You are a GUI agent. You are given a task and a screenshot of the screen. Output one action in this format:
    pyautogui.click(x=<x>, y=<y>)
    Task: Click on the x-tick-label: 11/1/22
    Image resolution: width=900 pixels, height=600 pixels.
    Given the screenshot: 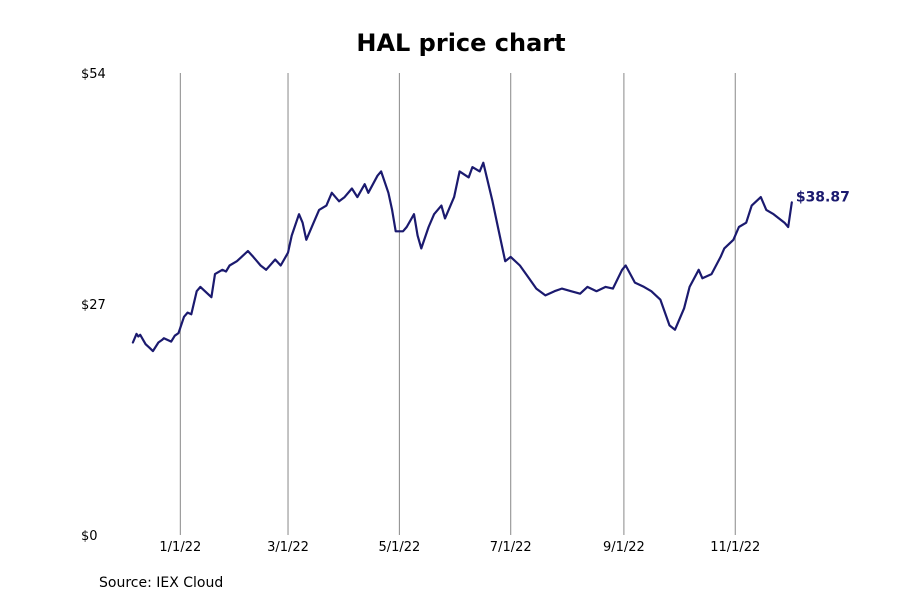 What is the action you would take?
    pyautogui.click(x=735, y=547)
    